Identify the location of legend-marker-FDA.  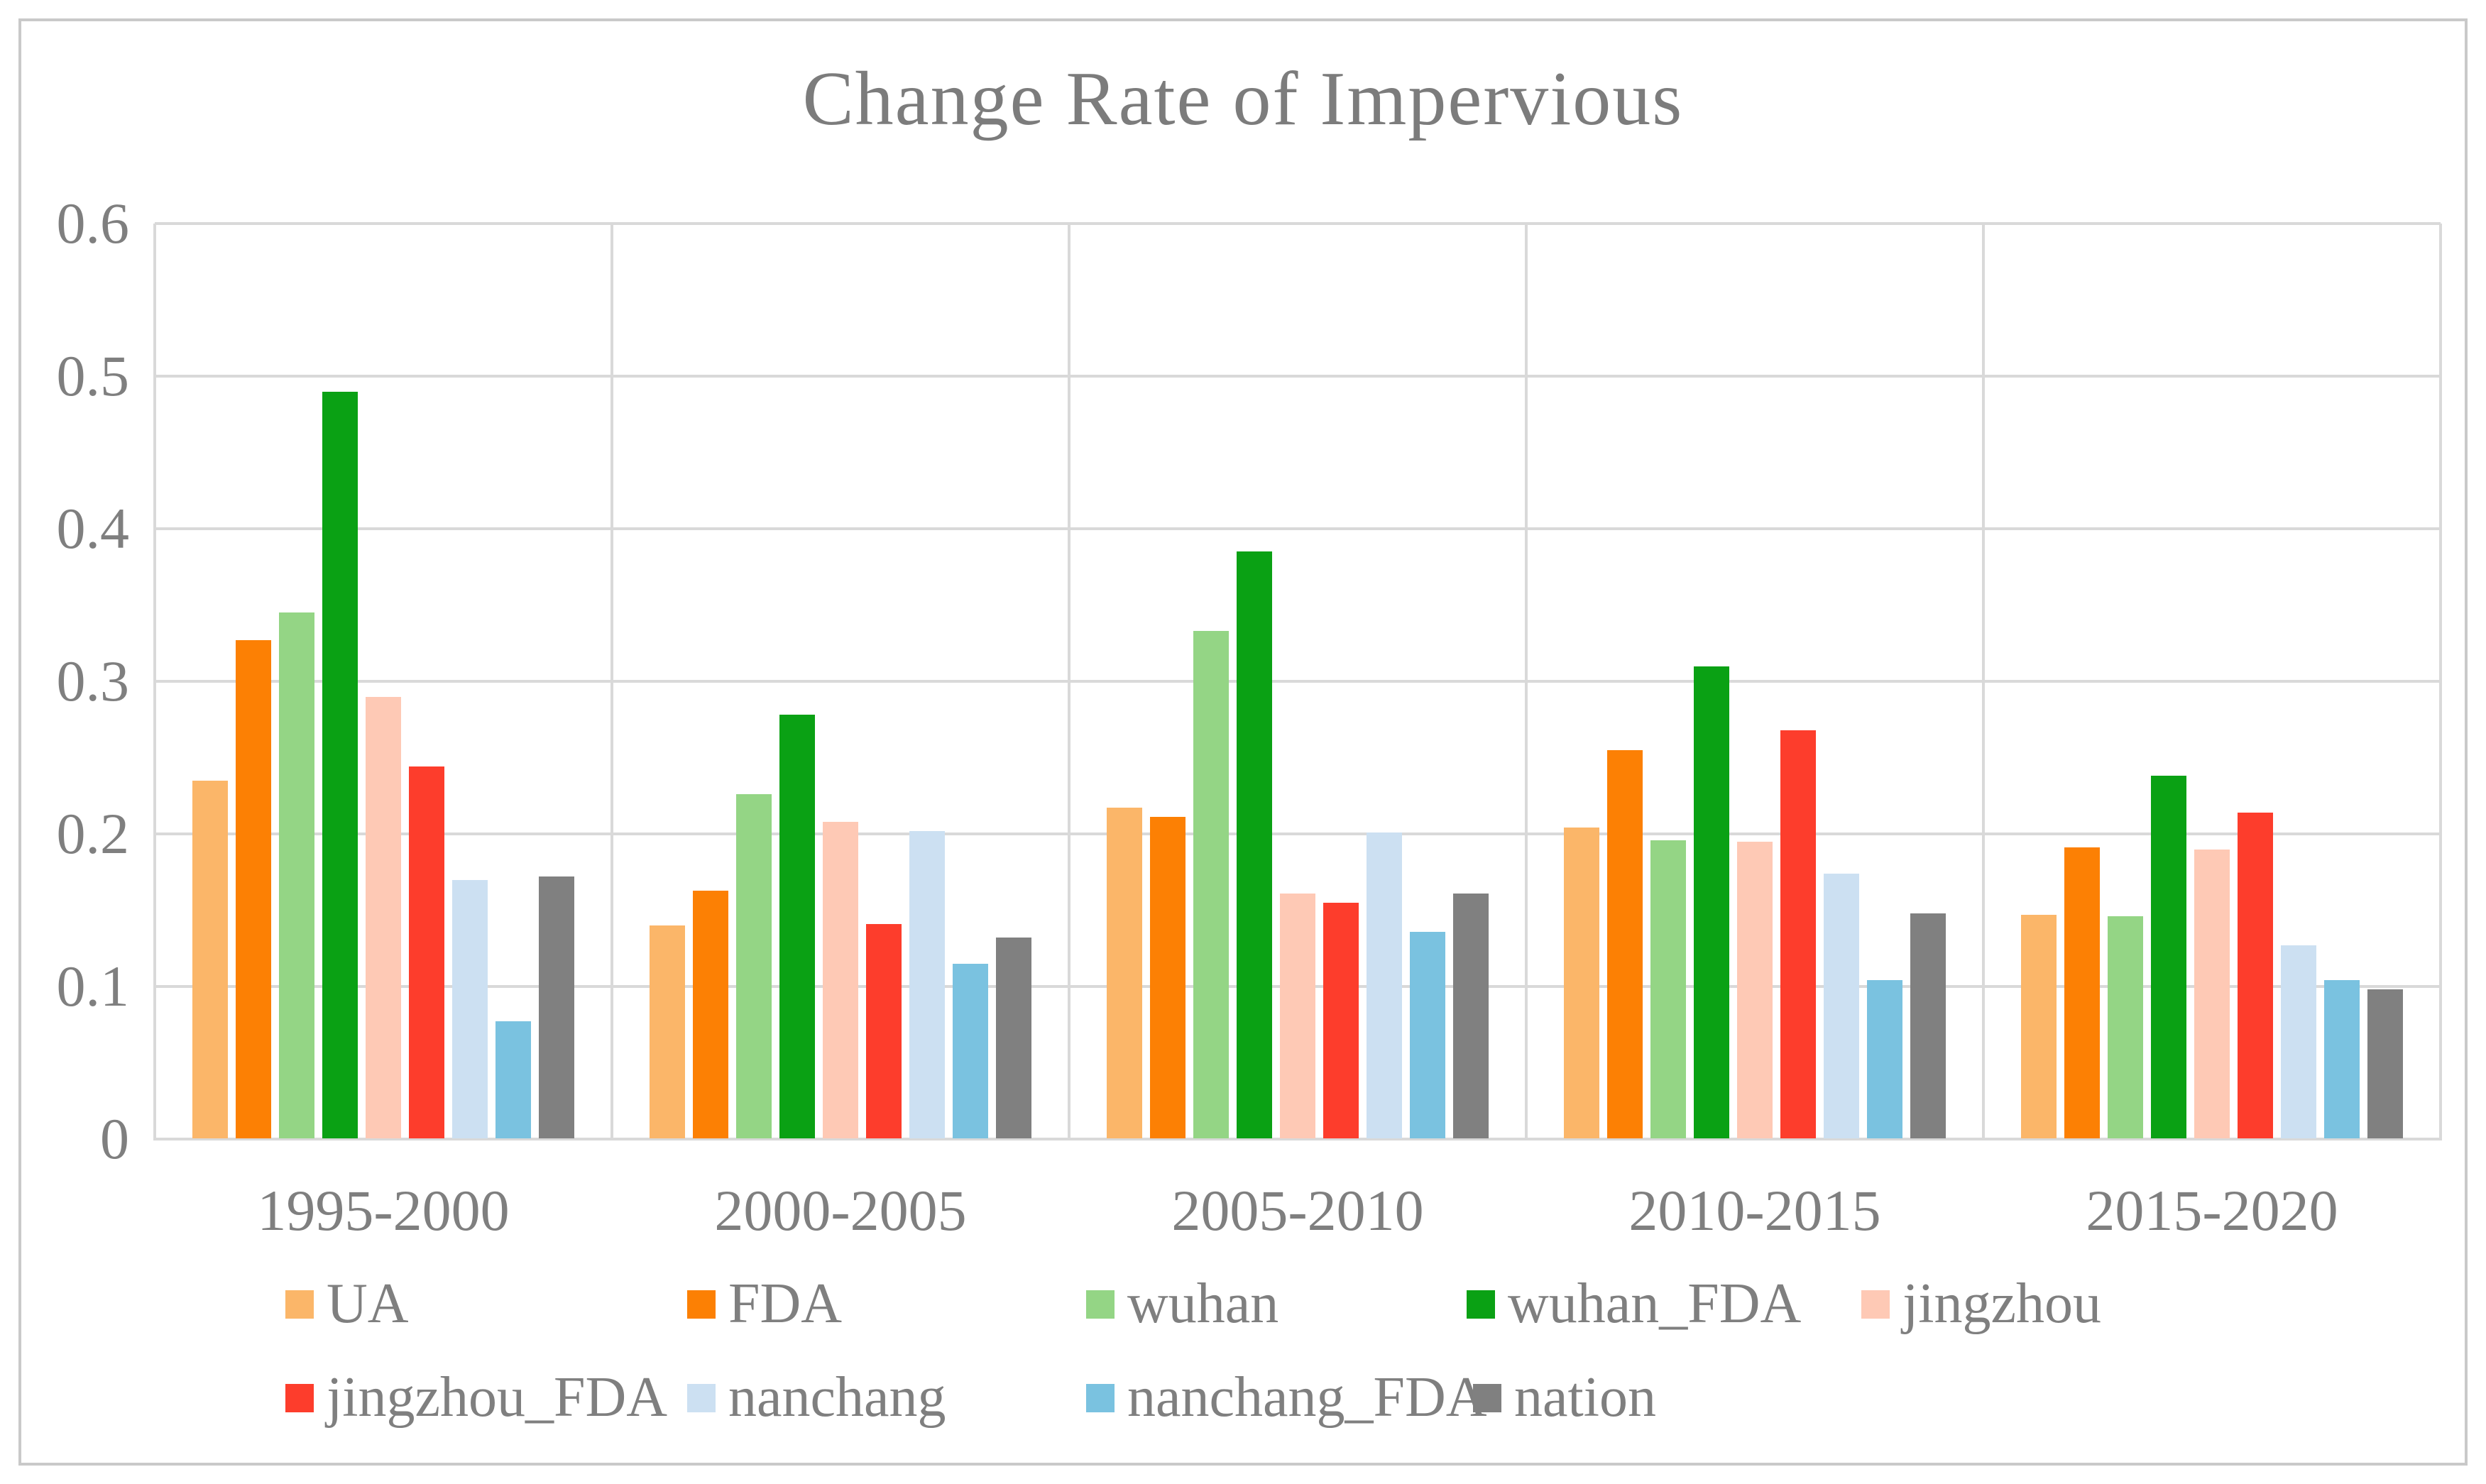
(701, 1304).